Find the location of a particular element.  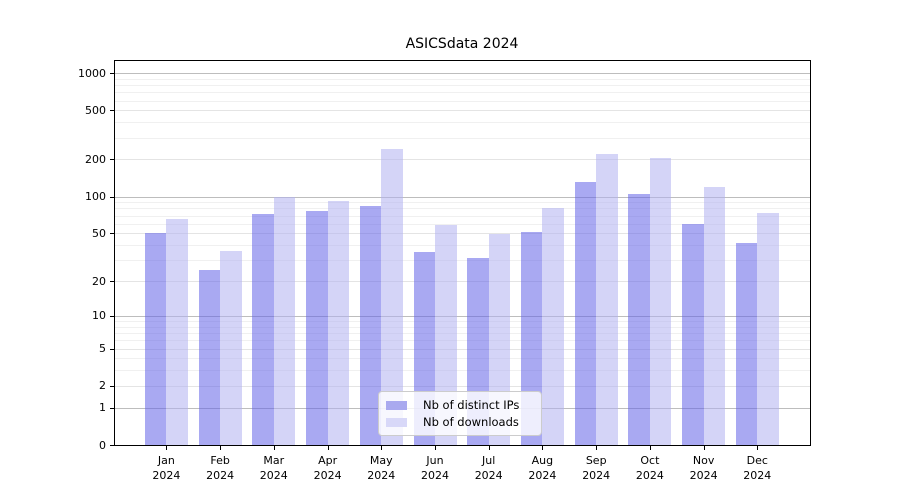

bar-distinct-ips-oct is located at coordinates (639, 319).